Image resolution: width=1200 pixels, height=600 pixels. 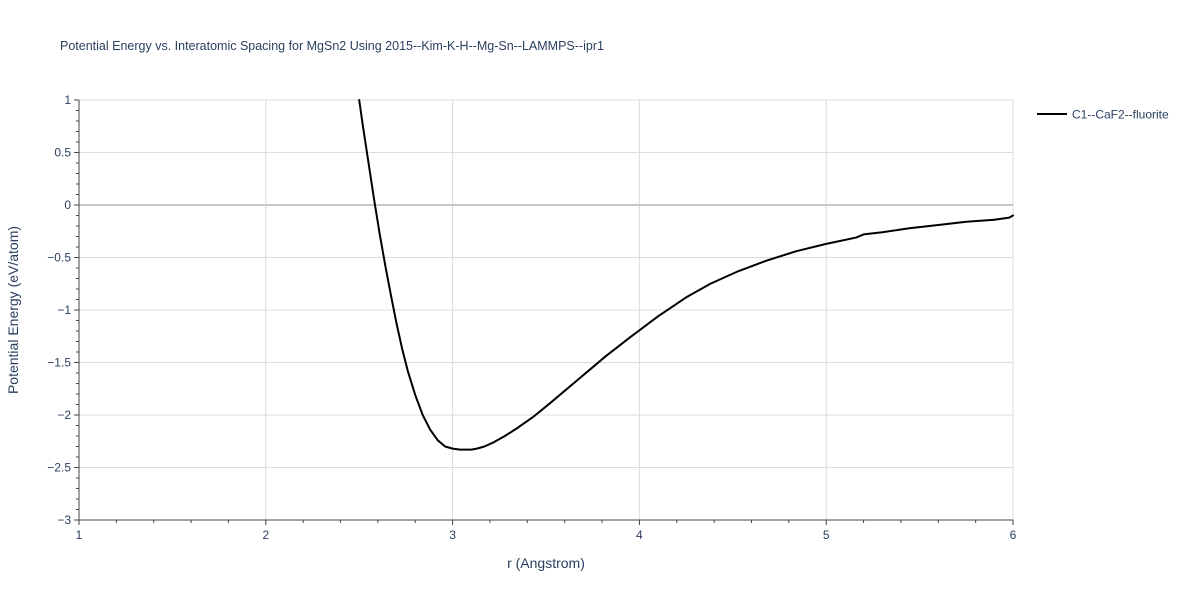 What do you see at coordinates (64, 310) in the screenshot?
I see `y-tick-label: −1` at bounding box center [64, 310].